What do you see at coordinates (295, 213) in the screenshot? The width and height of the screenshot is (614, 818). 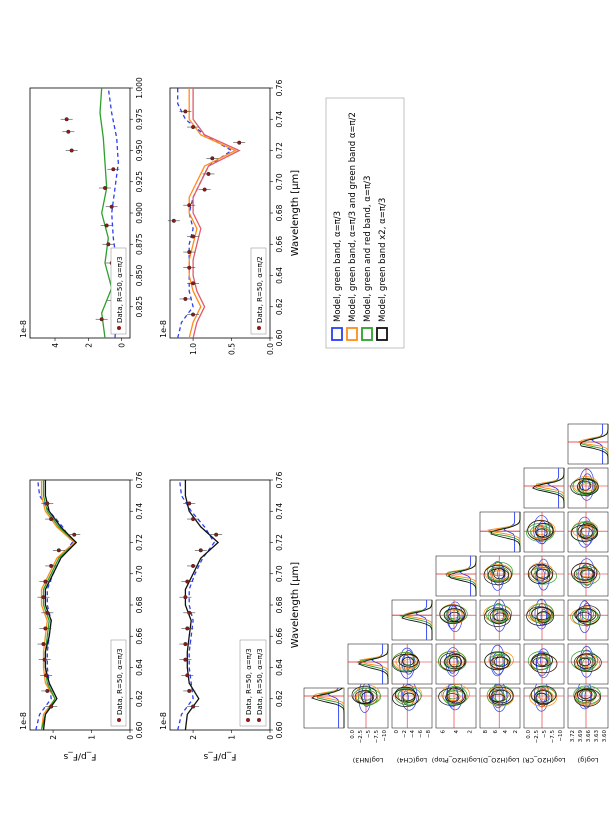 I see `x-axis-label: Wavelength [µm]` at bounding box center [295, 213].